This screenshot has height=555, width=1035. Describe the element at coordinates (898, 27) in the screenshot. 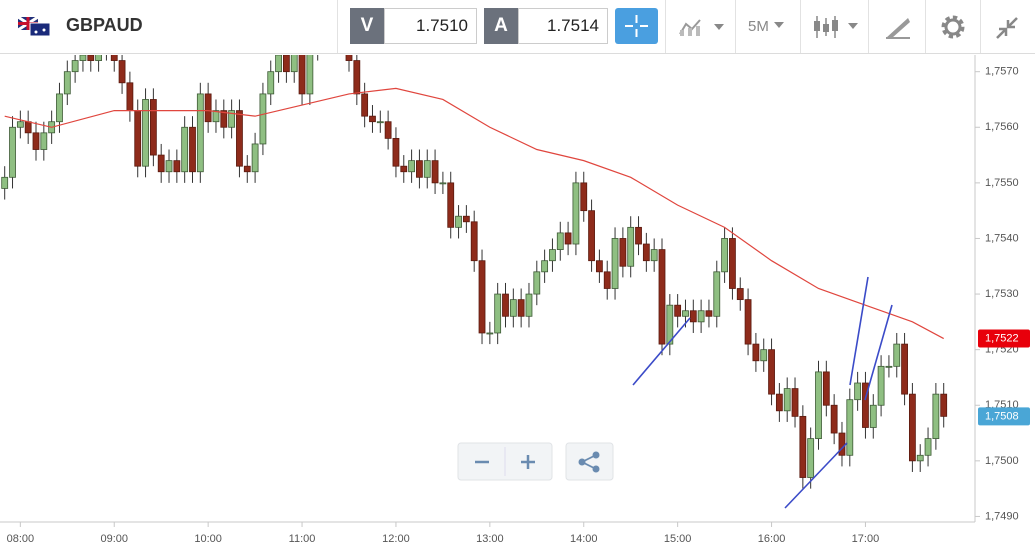

I see `draw-button` at that location.